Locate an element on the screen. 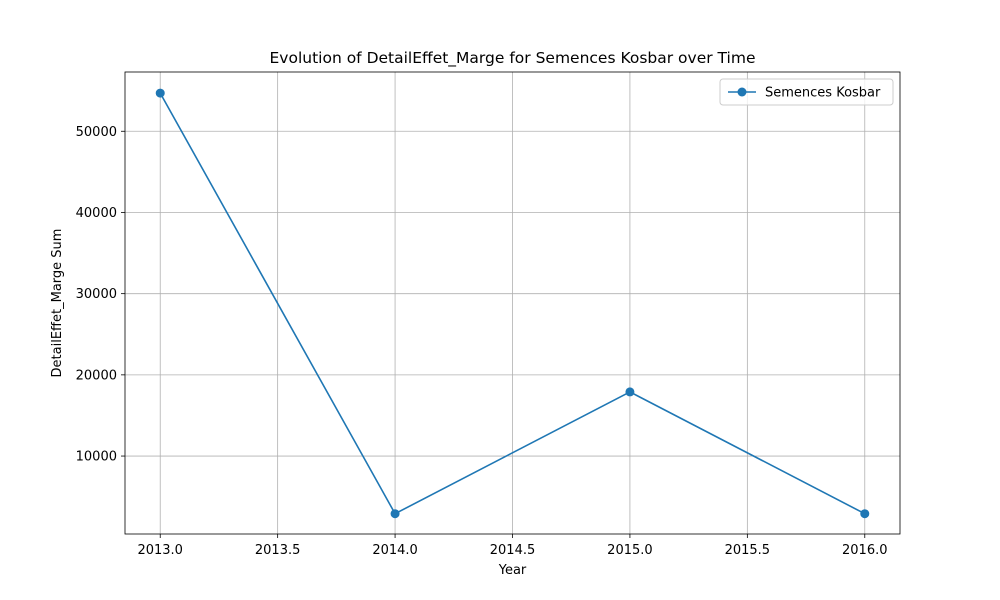 This screenshot has width=1000, height=600. y-tick-label: 40000 is located at coordinates (96, 213).